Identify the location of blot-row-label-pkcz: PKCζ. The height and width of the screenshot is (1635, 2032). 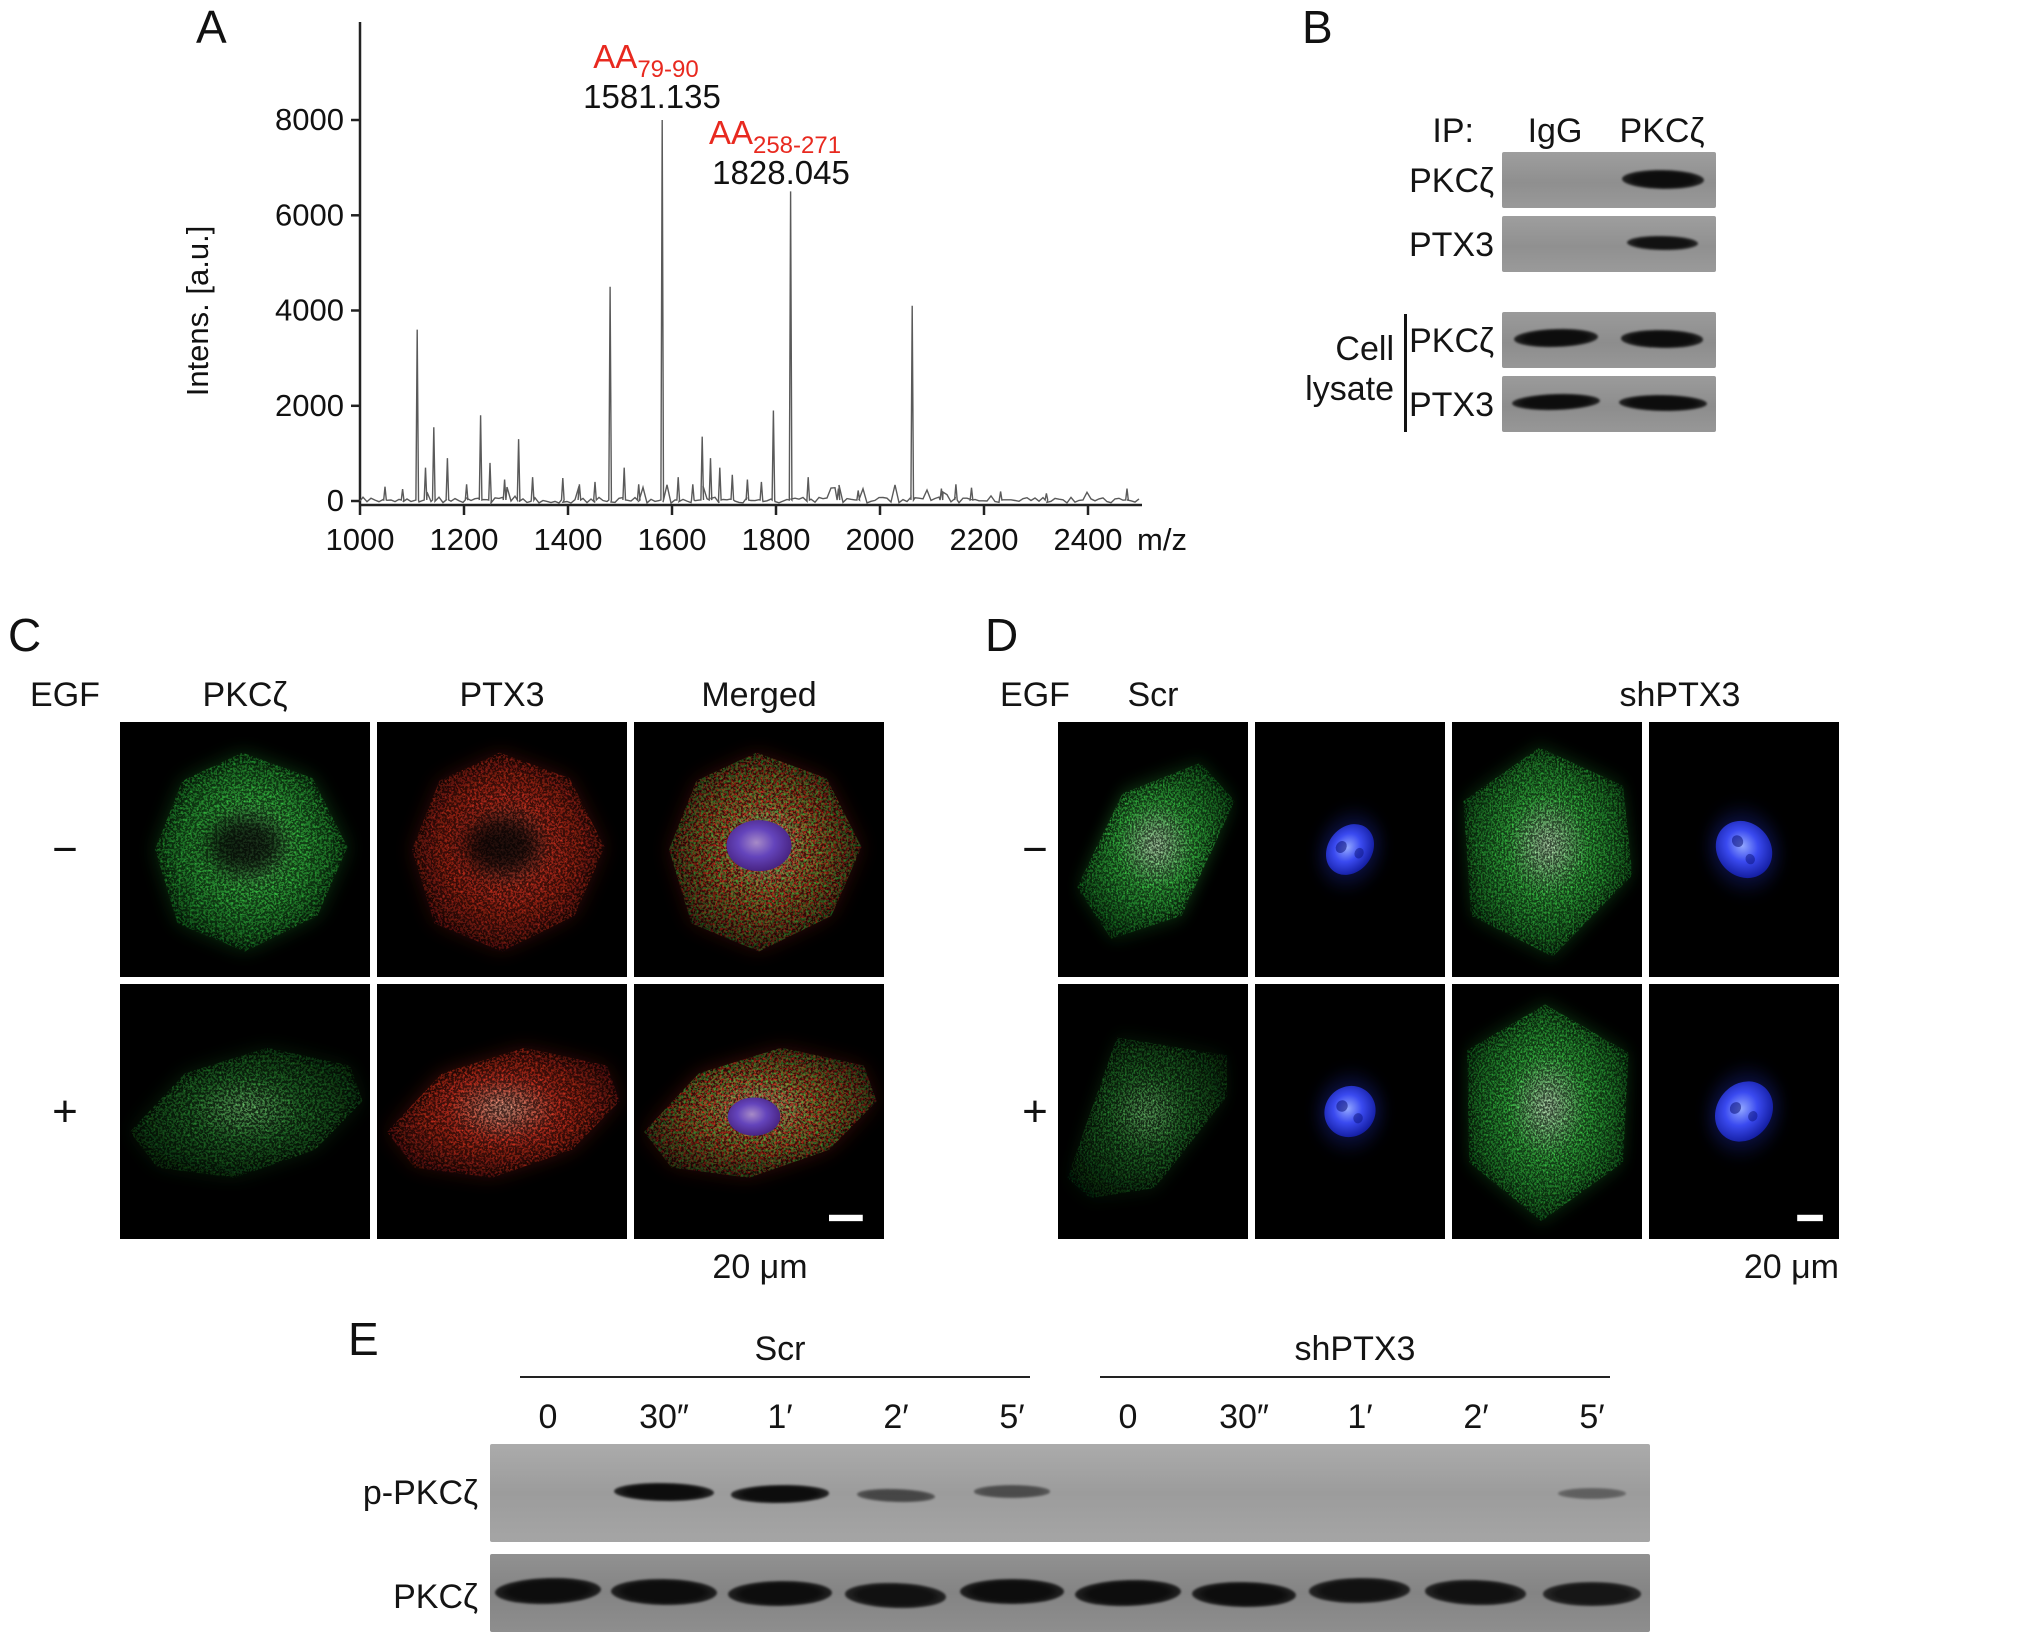
(435, 1597).